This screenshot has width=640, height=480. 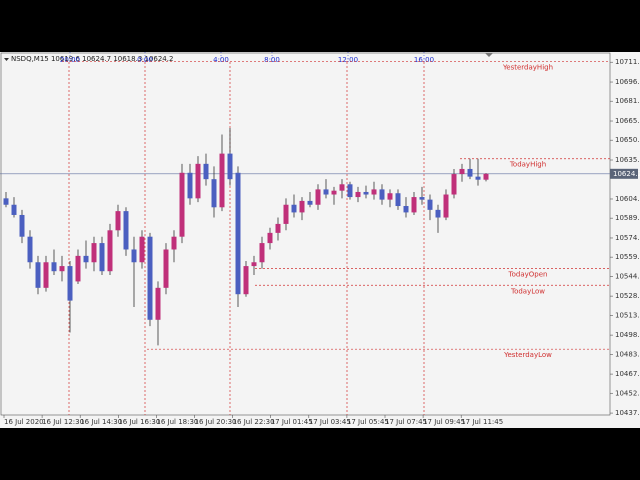 What do you see at coordinates (527, 68) in the screenshot?
I see `level-label: YesterdayHigh` at bounding box center [527, 68].